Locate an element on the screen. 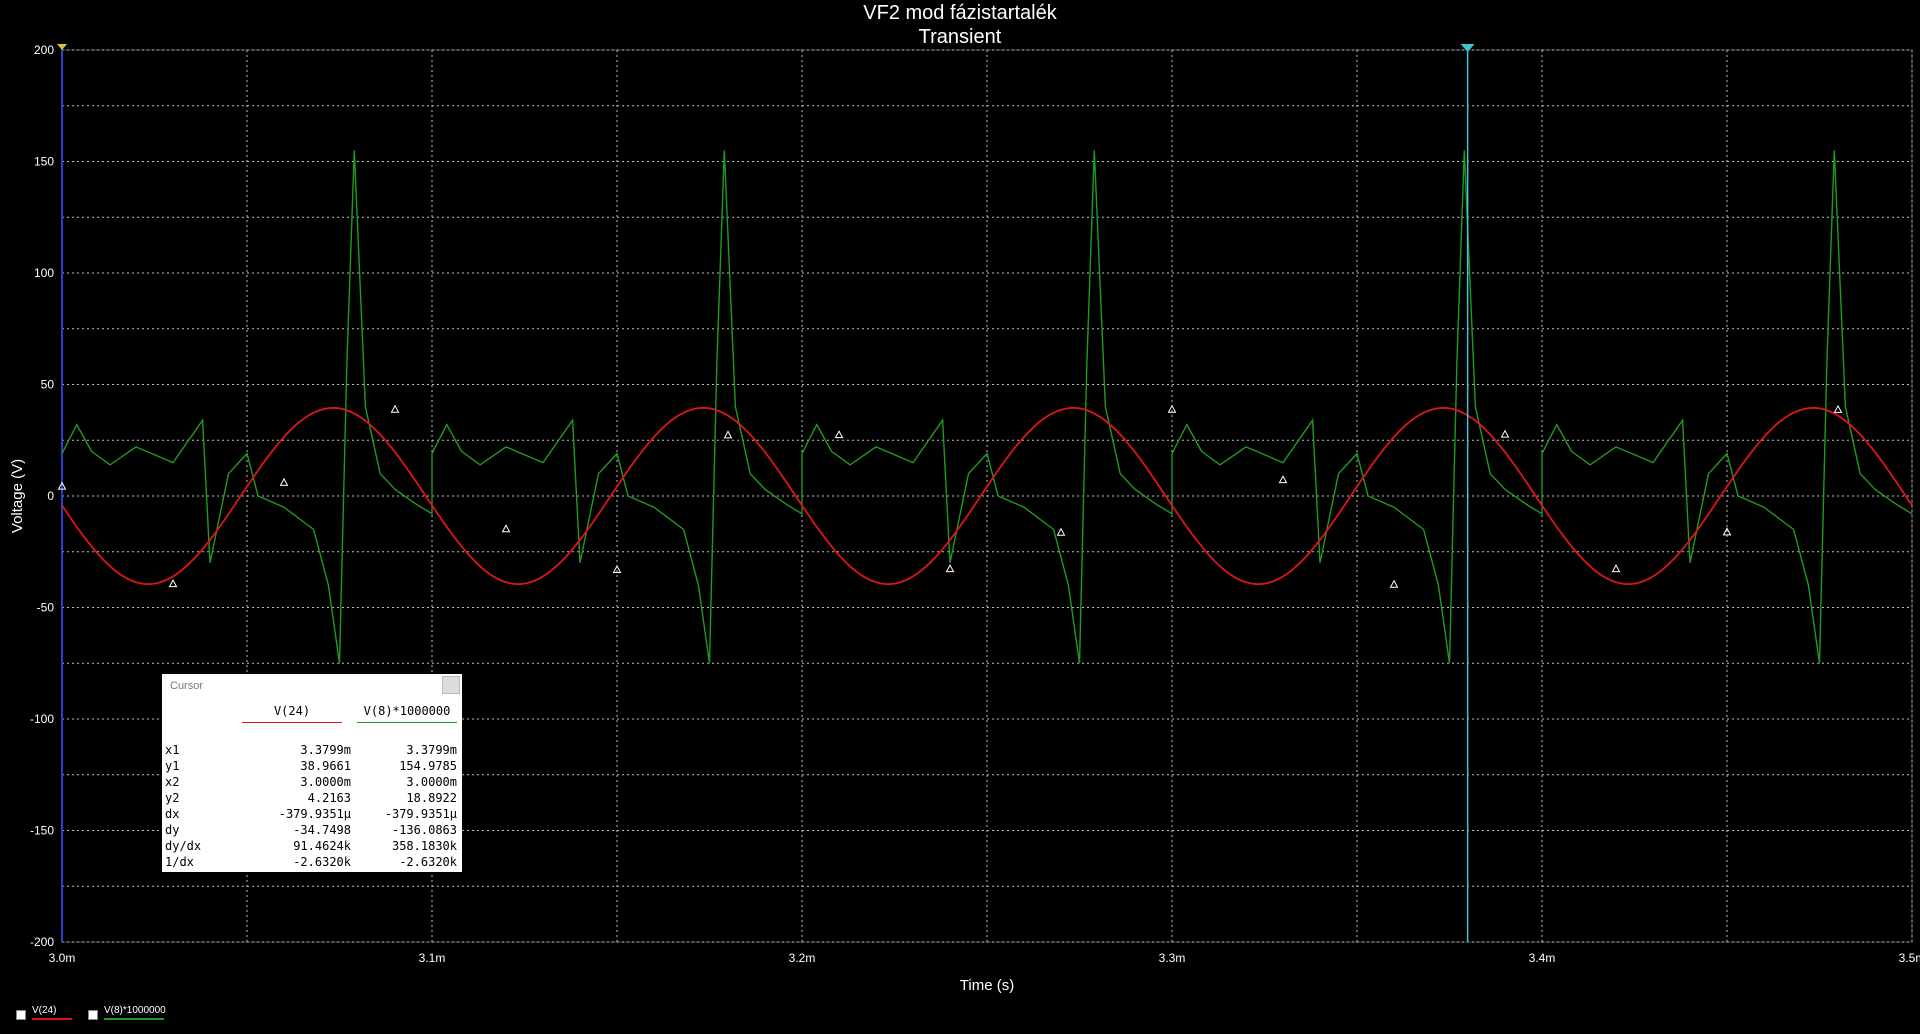 Image resolution: width=1920 pixels, height=1034 pixels. y-tick-label: 150 is located at coordinates (44, 162).